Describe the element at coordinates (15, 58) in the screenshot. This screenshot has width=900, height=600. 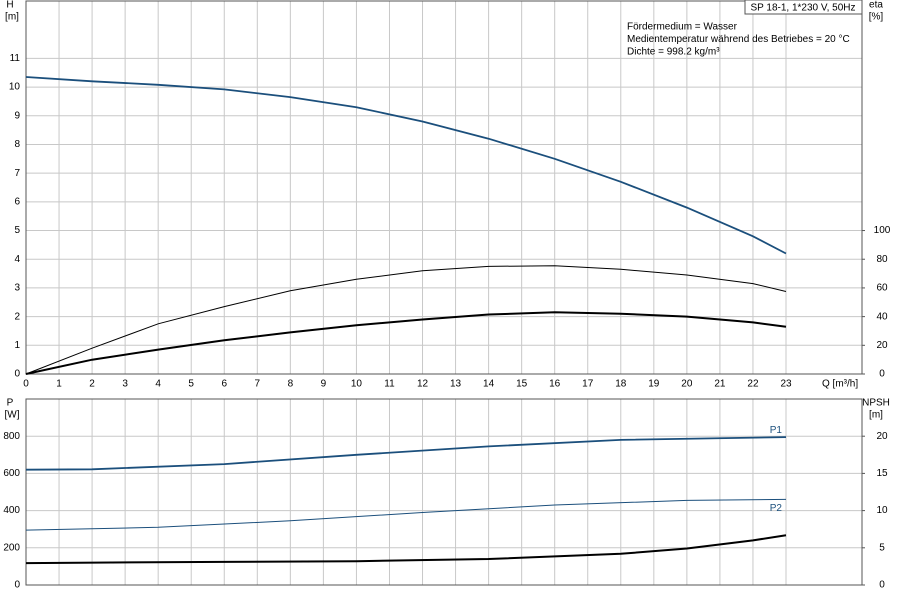
I see `y-tick-label: 11` at that location.